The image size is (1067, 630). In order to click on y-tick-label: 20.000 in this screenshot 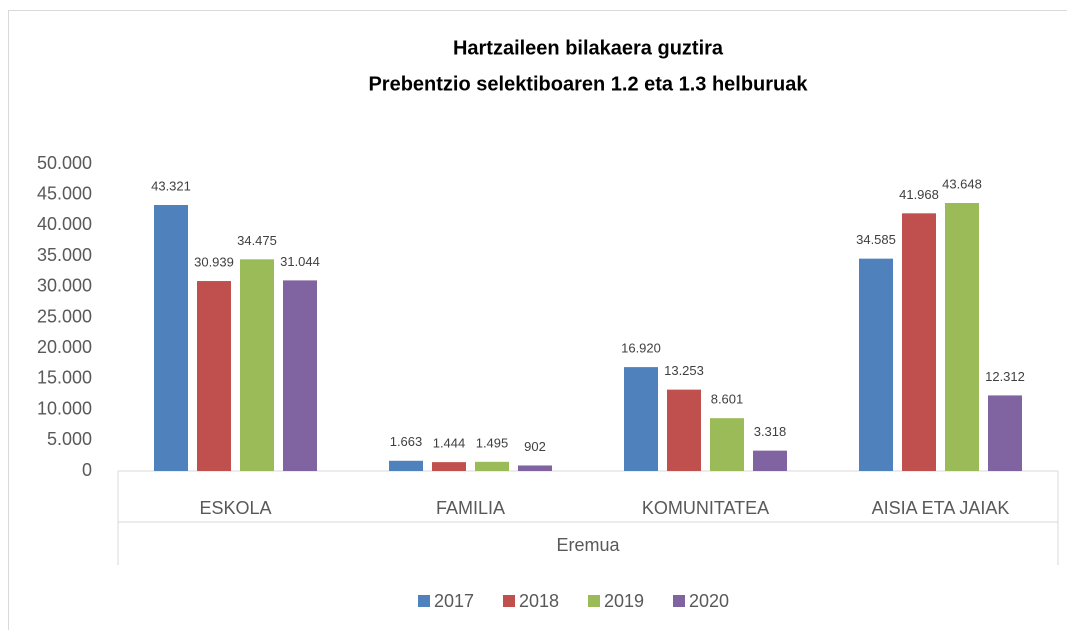, I will do `click(64, 347)`.